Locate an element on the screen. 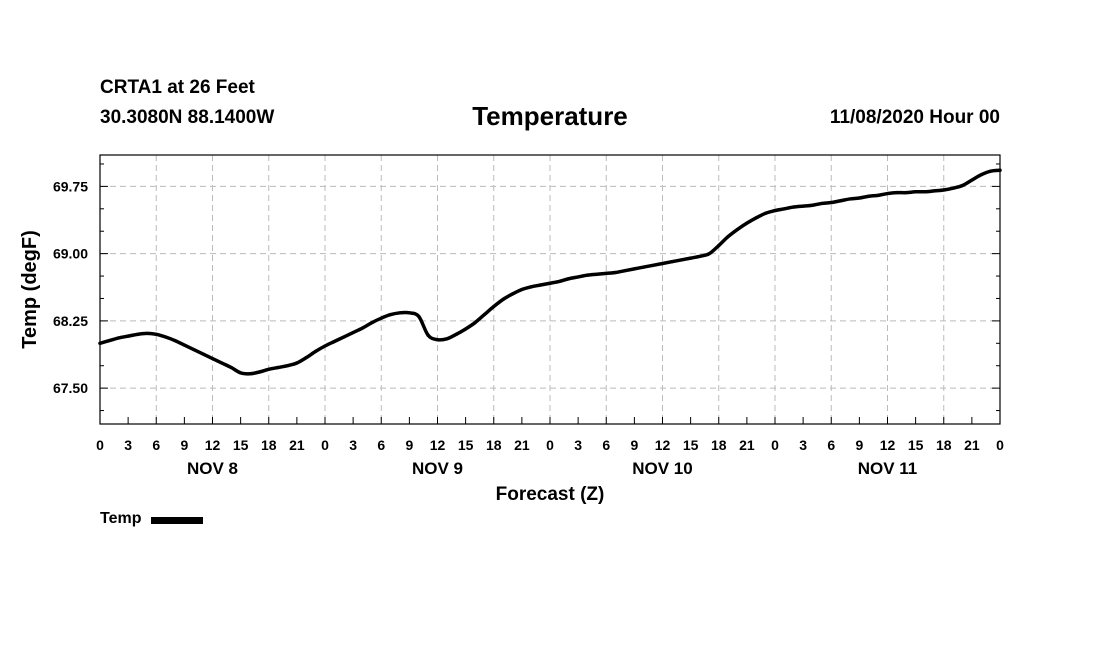 The image size is (1100, 650). y-tick-label: 67.50 is located at coordinates (70, 388).